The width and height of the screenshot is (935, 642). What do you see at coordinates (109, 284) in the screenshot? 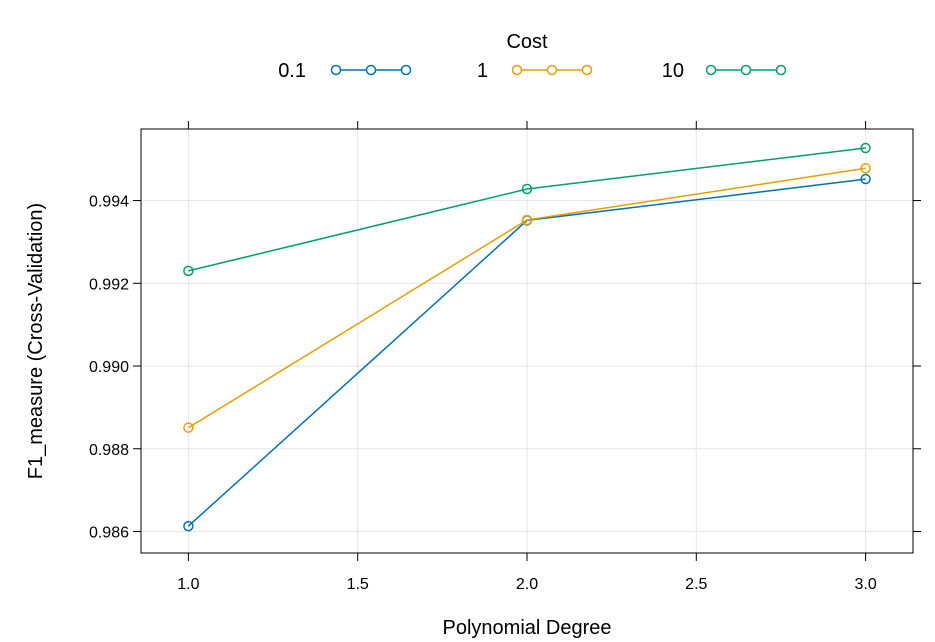
I see `y-tick-label: 0.992` at bounding box center [109, 284].